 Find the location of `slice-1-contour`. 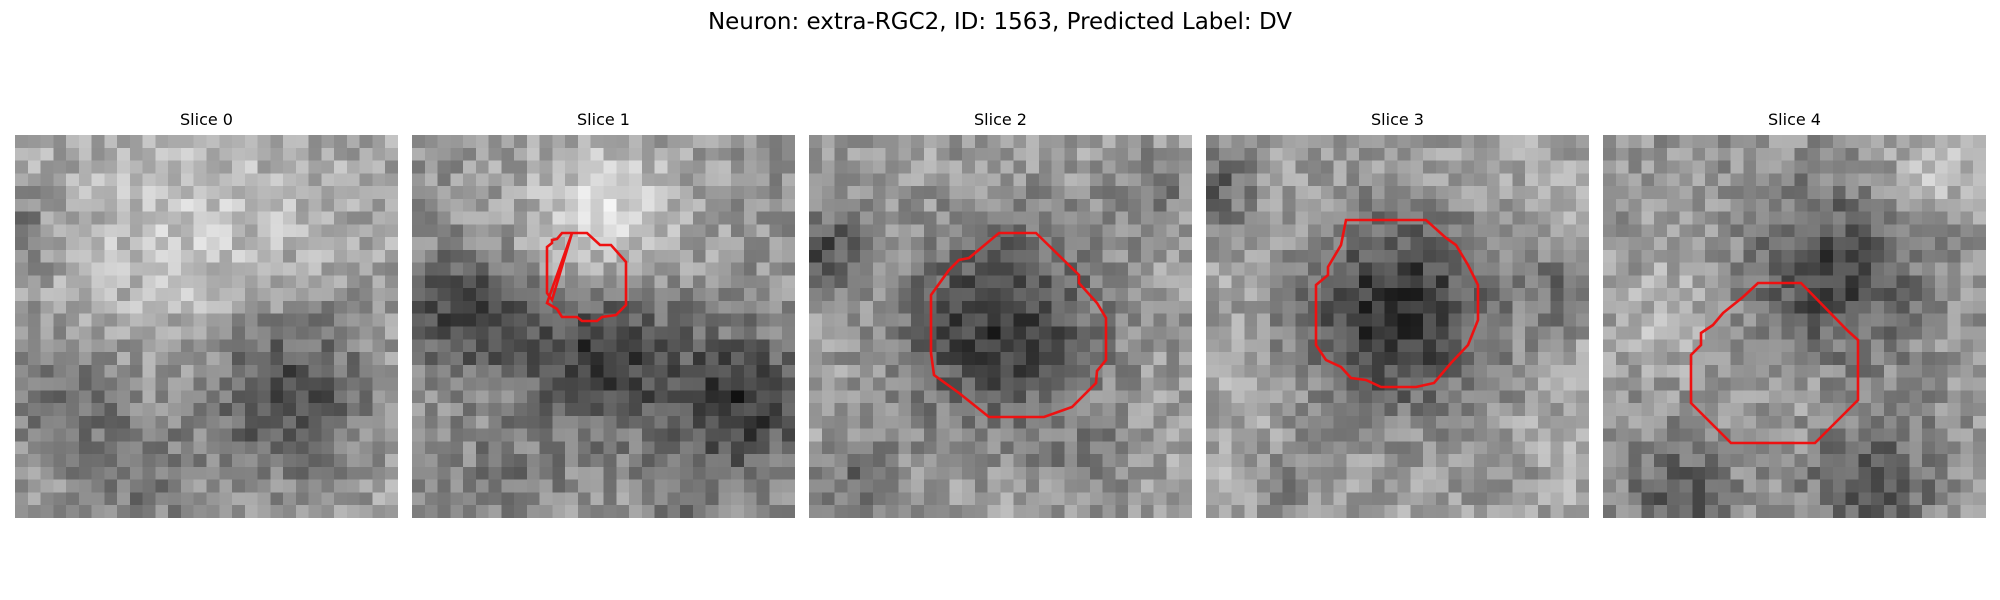

slice-1-contour is located at coordinates (603, 326).